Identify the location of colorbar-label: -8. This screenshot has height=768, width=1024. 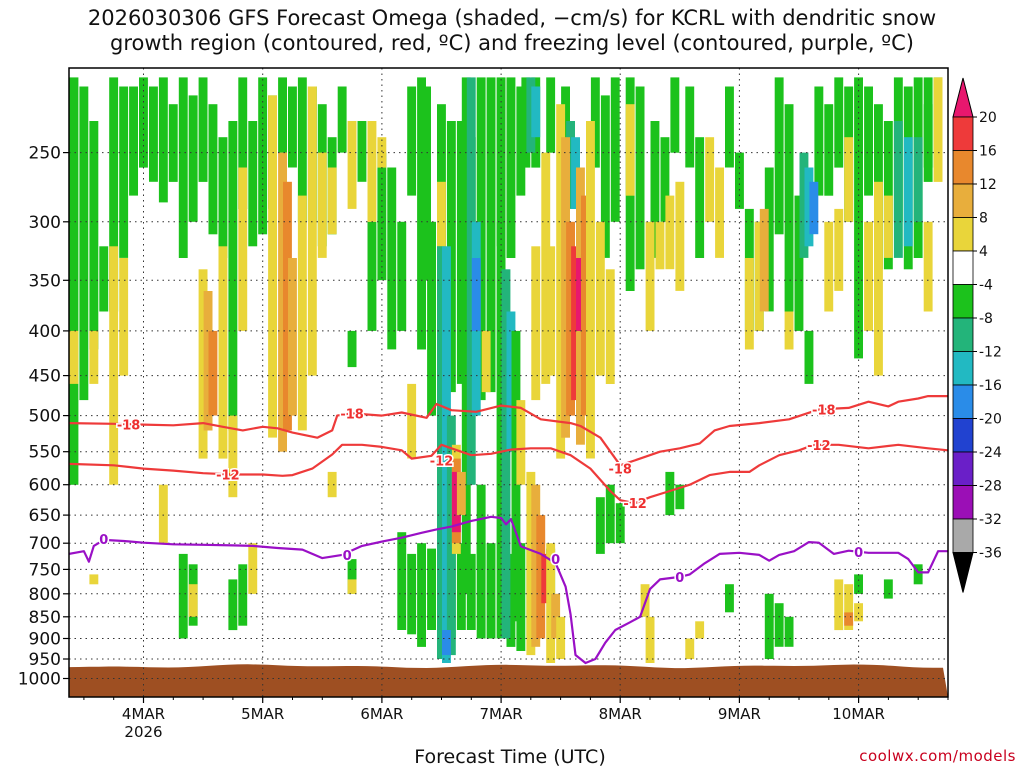
(986, 319).